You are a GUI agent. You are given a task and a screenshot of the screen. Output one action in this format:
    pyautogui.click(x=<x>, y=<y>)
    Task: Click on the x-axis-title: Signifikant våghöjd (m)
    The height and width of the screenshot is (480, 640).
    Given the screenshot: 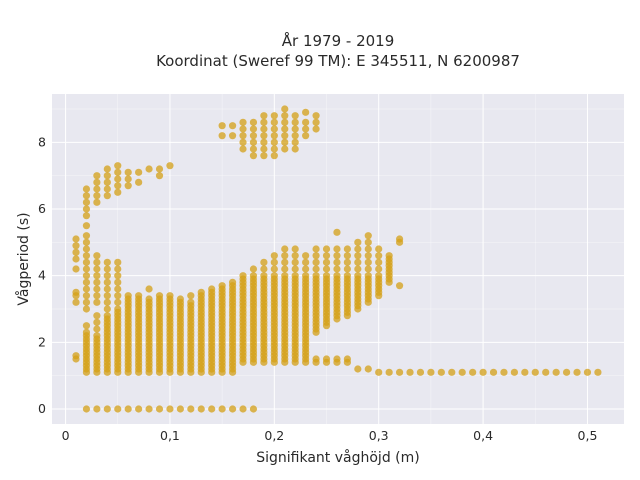 What is the action you would take?
    pyautogui.click(x=337, y=457)
    